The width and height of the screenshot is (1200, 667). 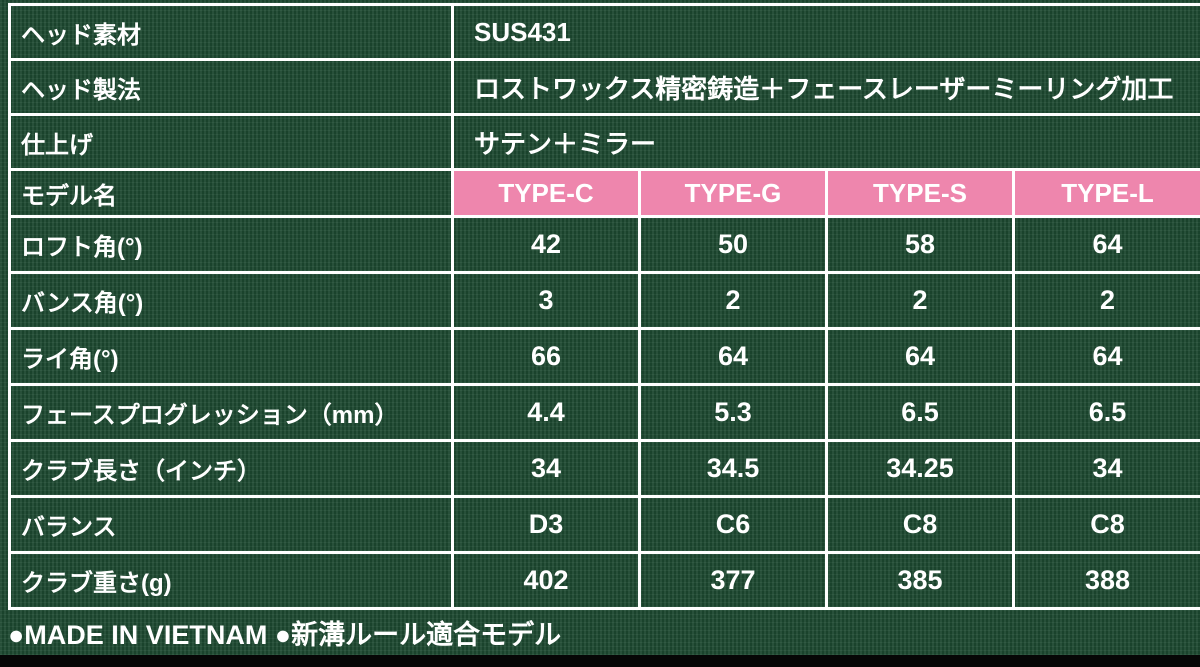 What do you see at coordinates (231, 142) in the screenshot?
I see `spec-label-finish: 仕上げ` at bounding box center [231, 142].